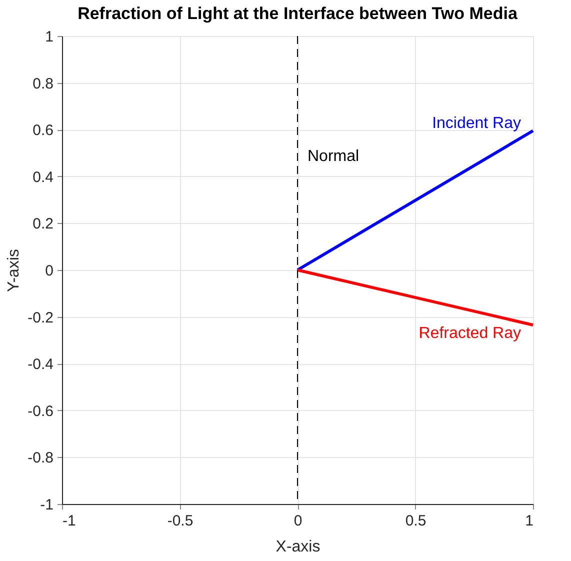  What do you see at coordinates (47, 505) in the screenshot?
I see `y-tick-label: -1` at bounding box center [47, 505].